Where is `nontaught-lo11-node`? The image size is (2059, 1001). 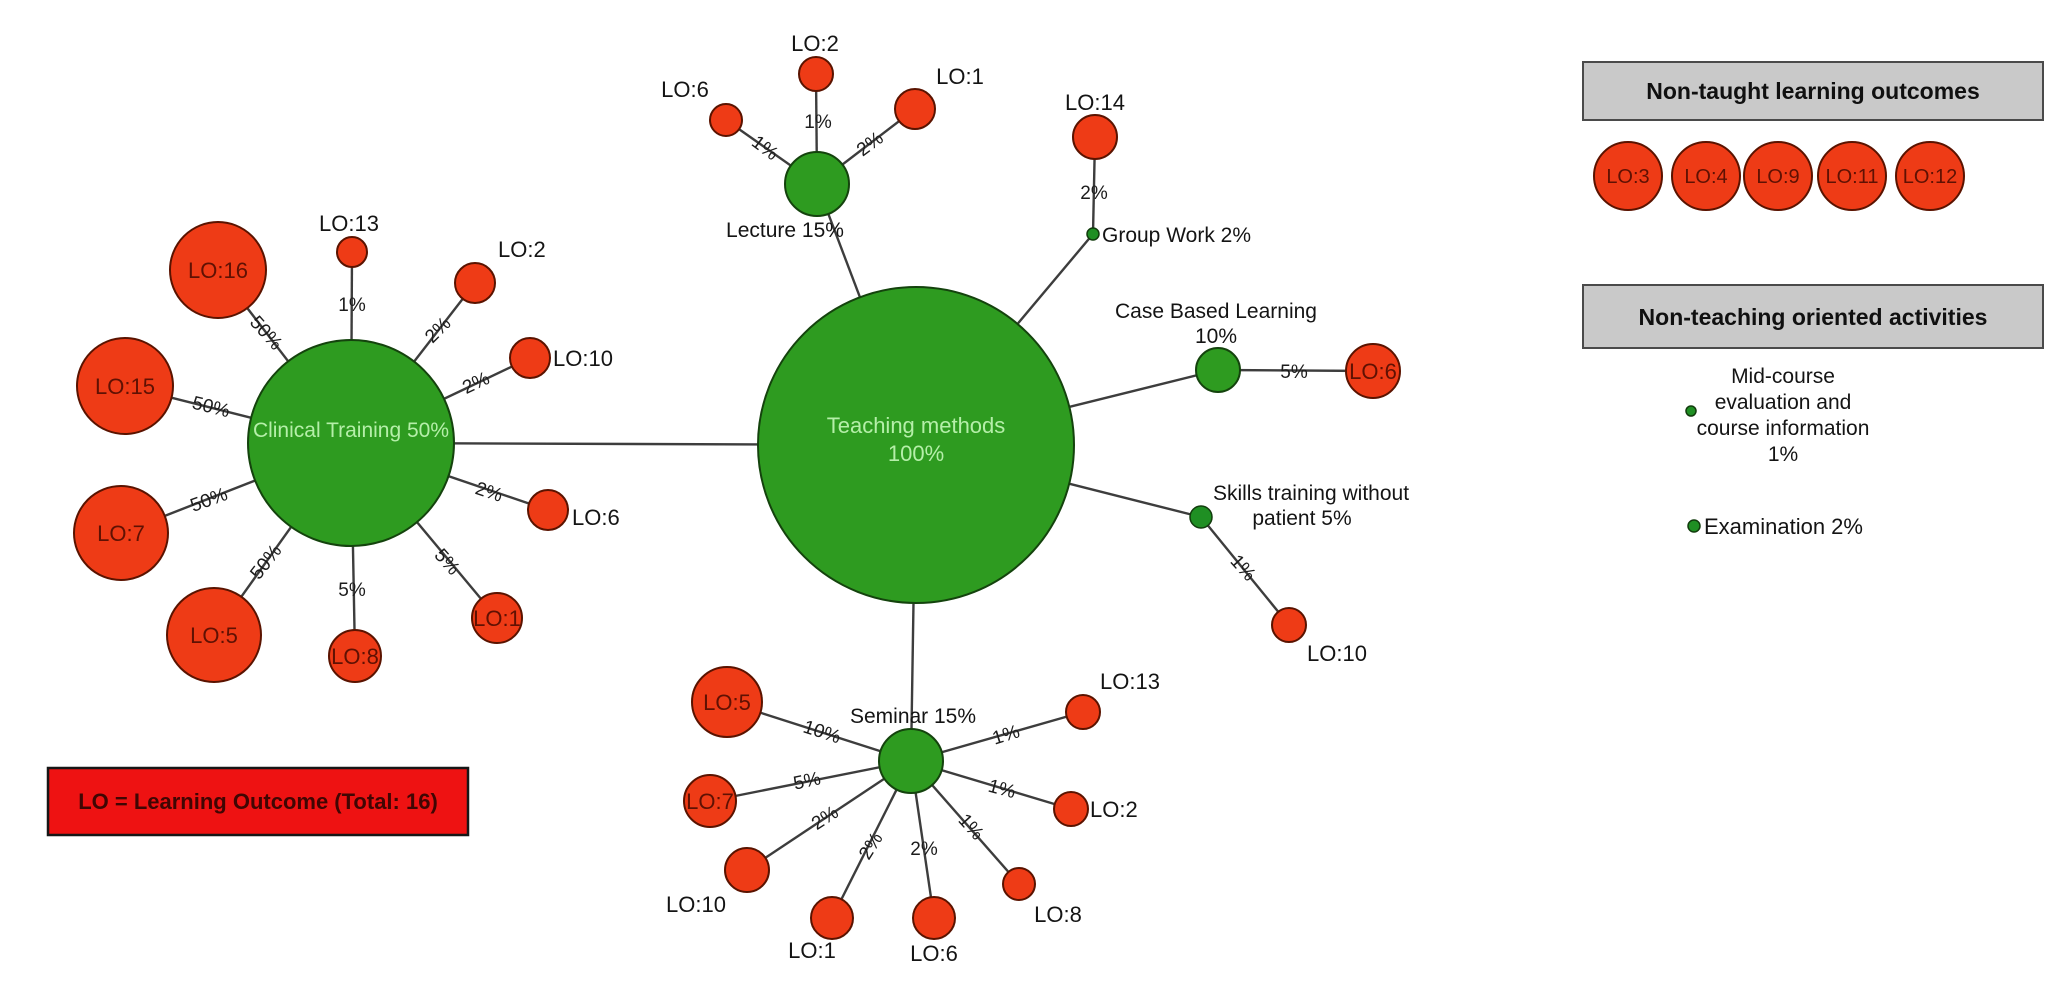 nontaught-lo11-node is located at coordinates (1852, 176).